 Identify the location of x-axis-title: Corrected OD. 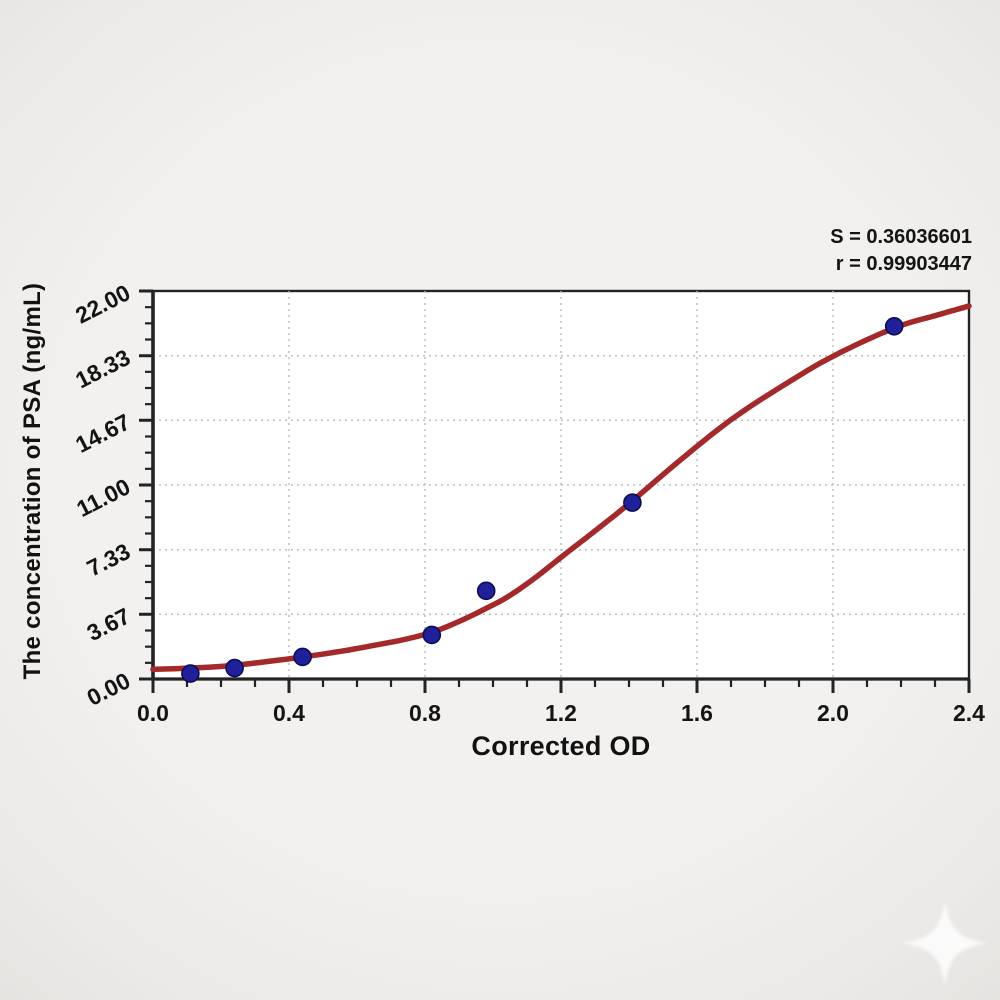
(561, 746).